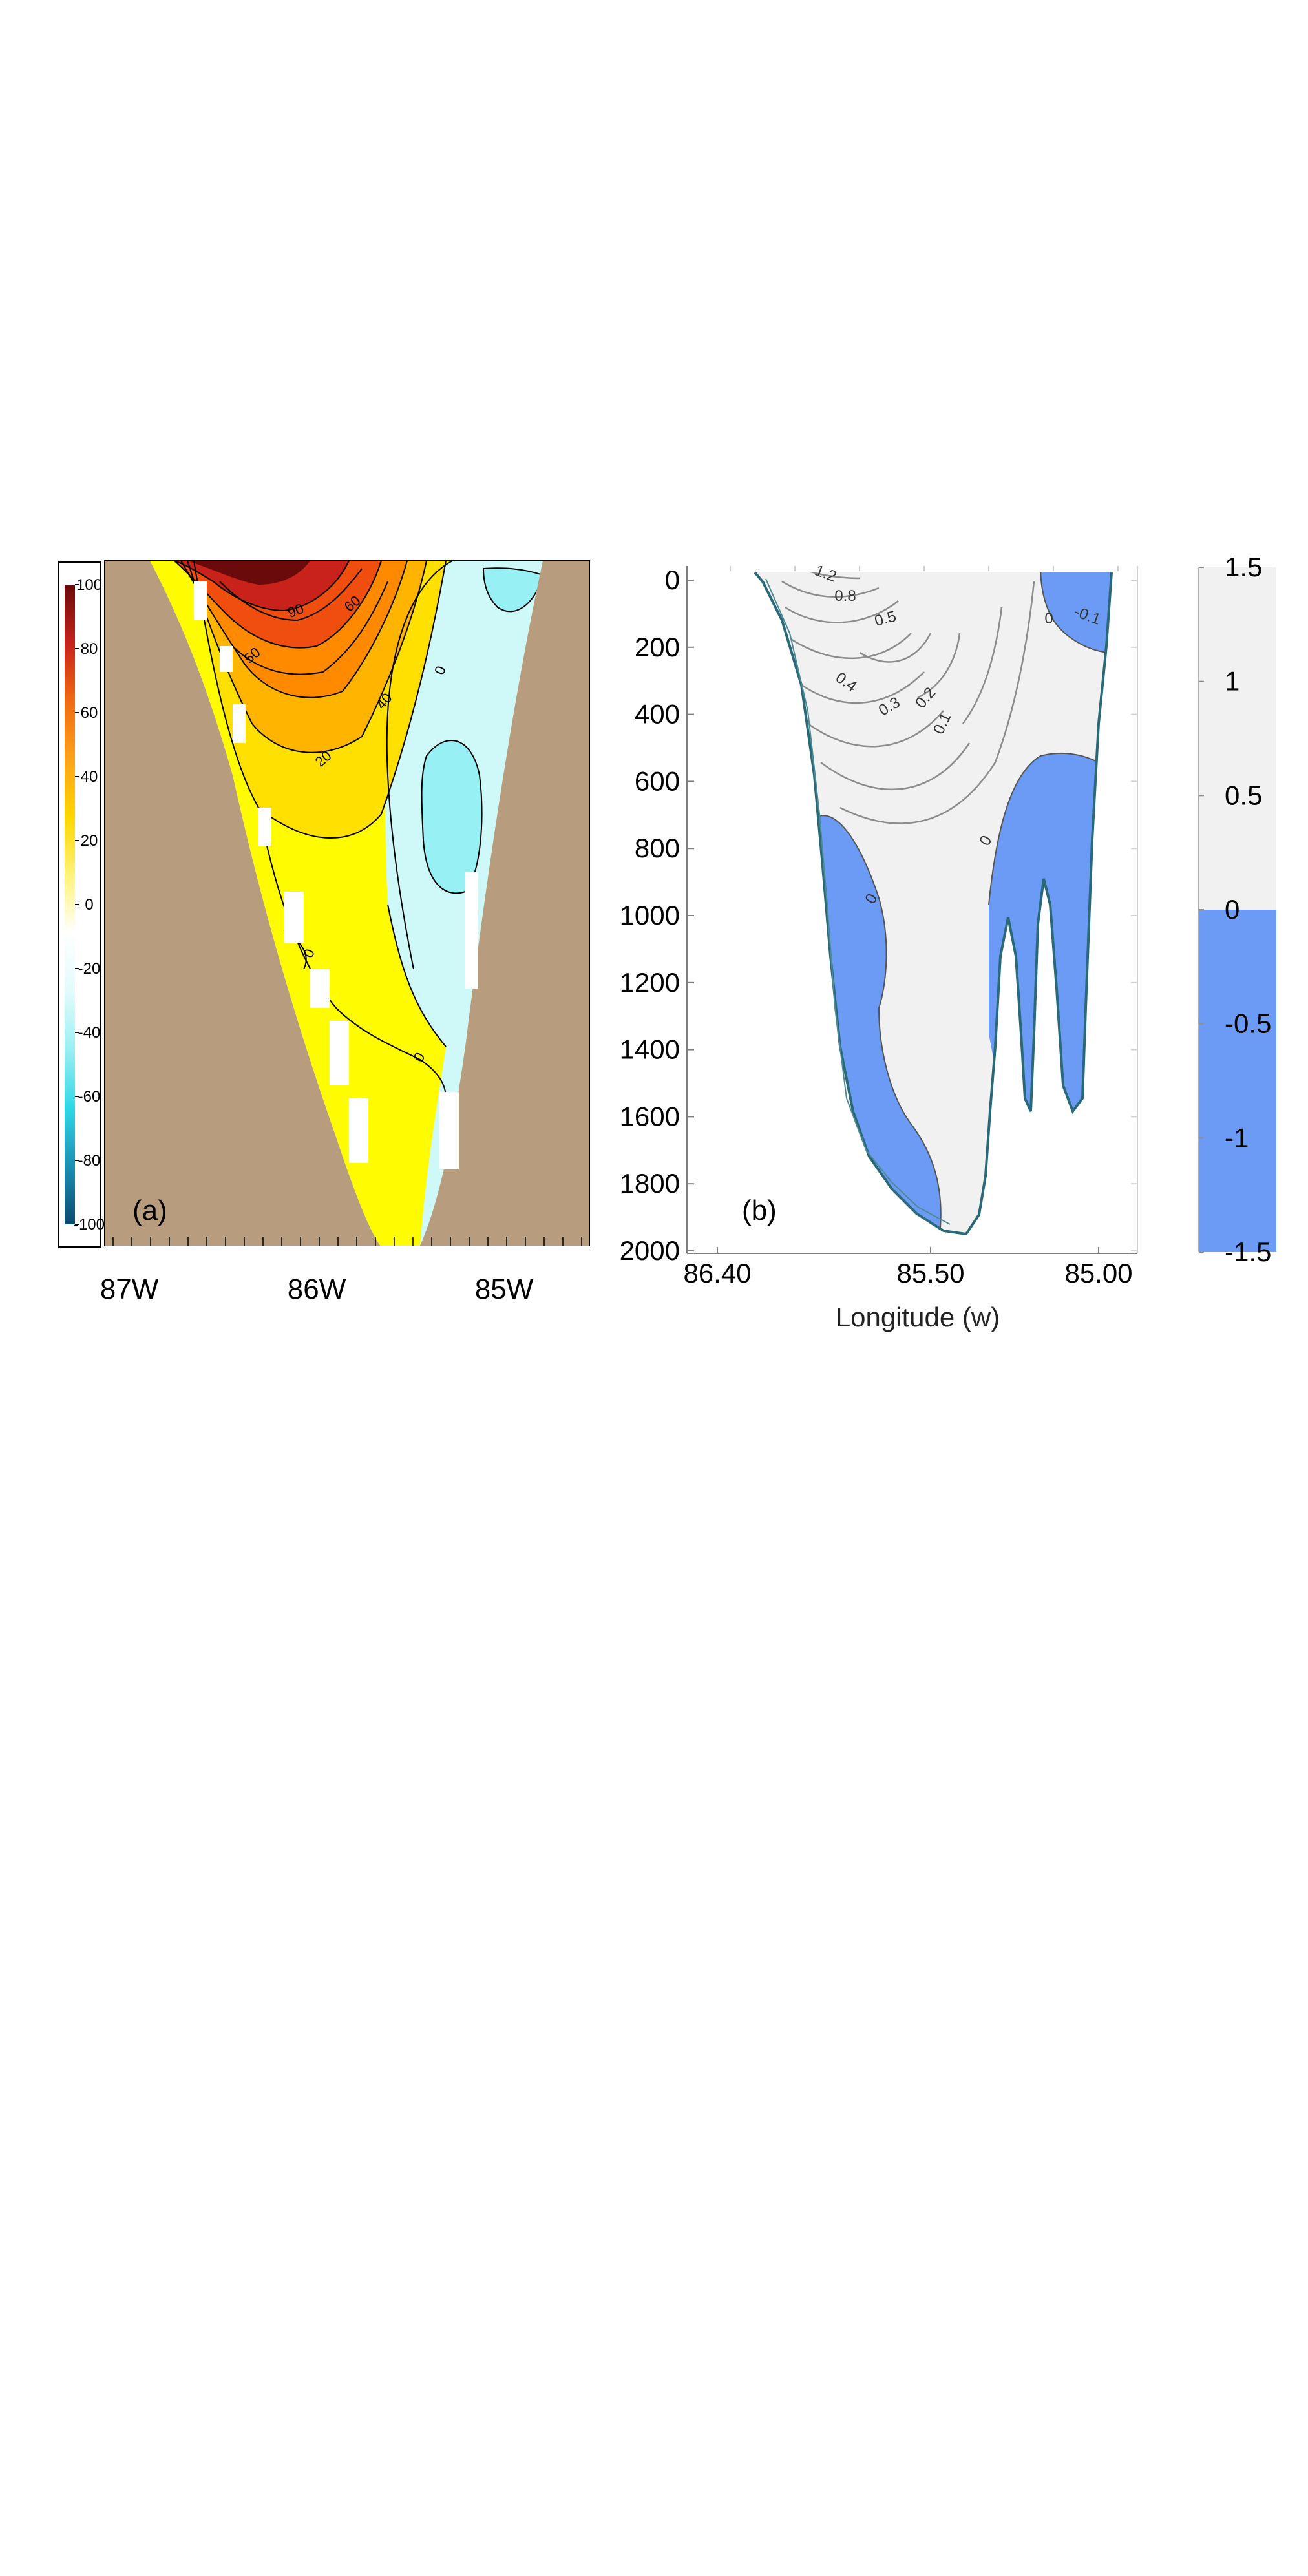  I want to click on colorbar-a-tick-label: -80, so click(89, 1160).